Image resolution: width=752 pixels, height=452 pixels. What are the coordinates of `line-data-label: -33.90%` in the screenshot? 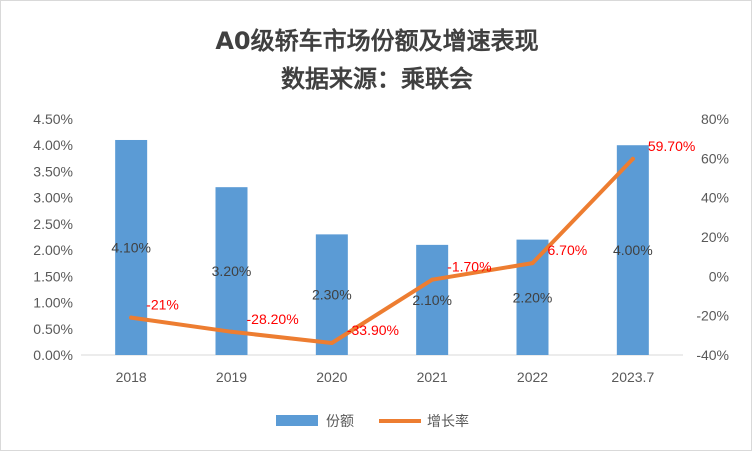 It's located at (373, 330).